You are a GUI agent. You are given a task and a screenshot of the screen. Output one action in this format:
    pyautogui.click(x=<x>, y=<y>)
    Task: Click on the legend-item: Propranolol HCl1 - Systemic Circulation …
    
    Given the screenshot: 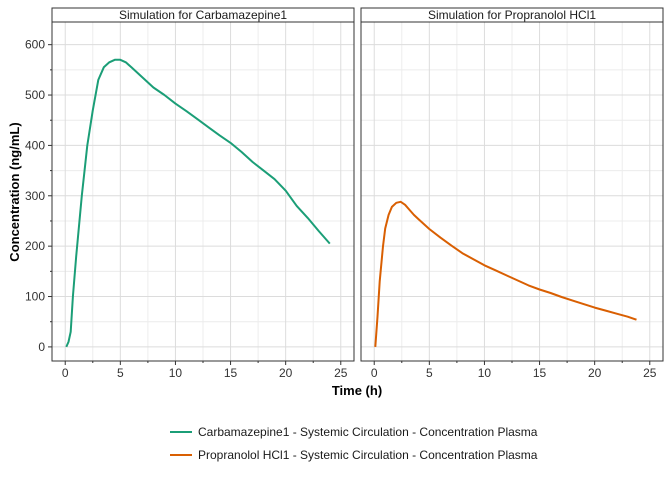 What is the action you would take?
    pyautogui.click(x=354, y=455)
    